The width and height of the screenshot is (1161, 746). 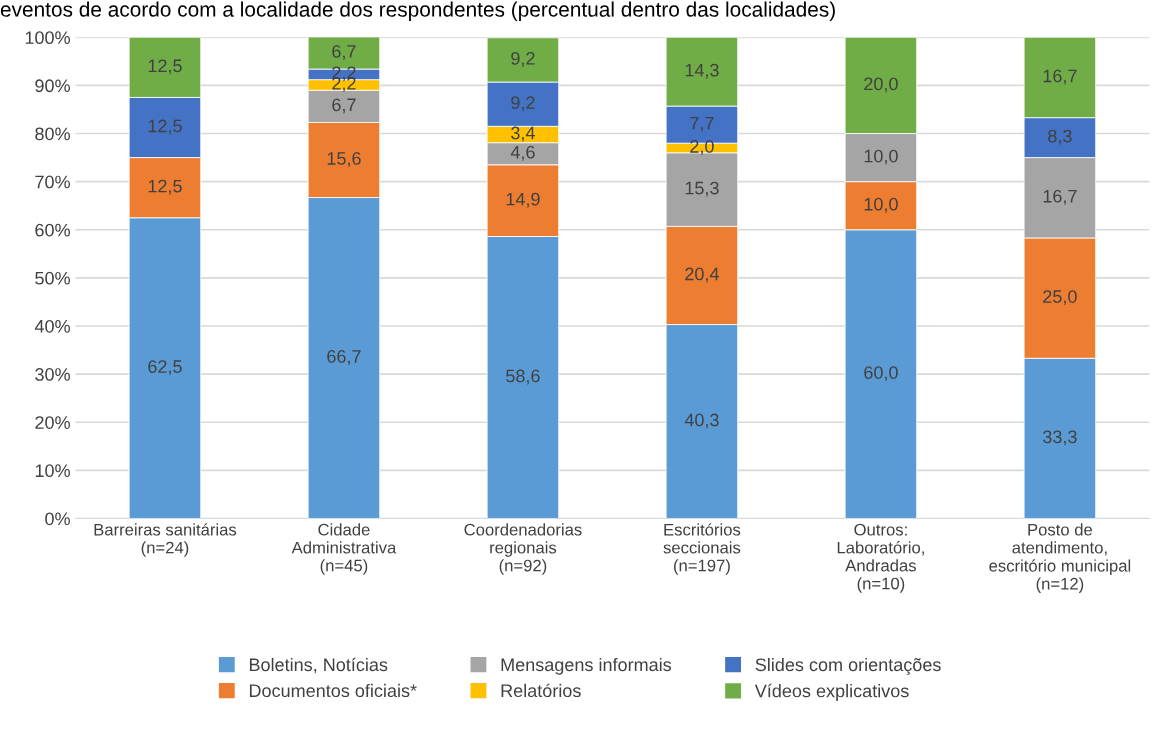 What do you see at coordinates (52, 86) in the screenshot?
I see `y-tick-label: 90%` at bounding box center [52, 86].